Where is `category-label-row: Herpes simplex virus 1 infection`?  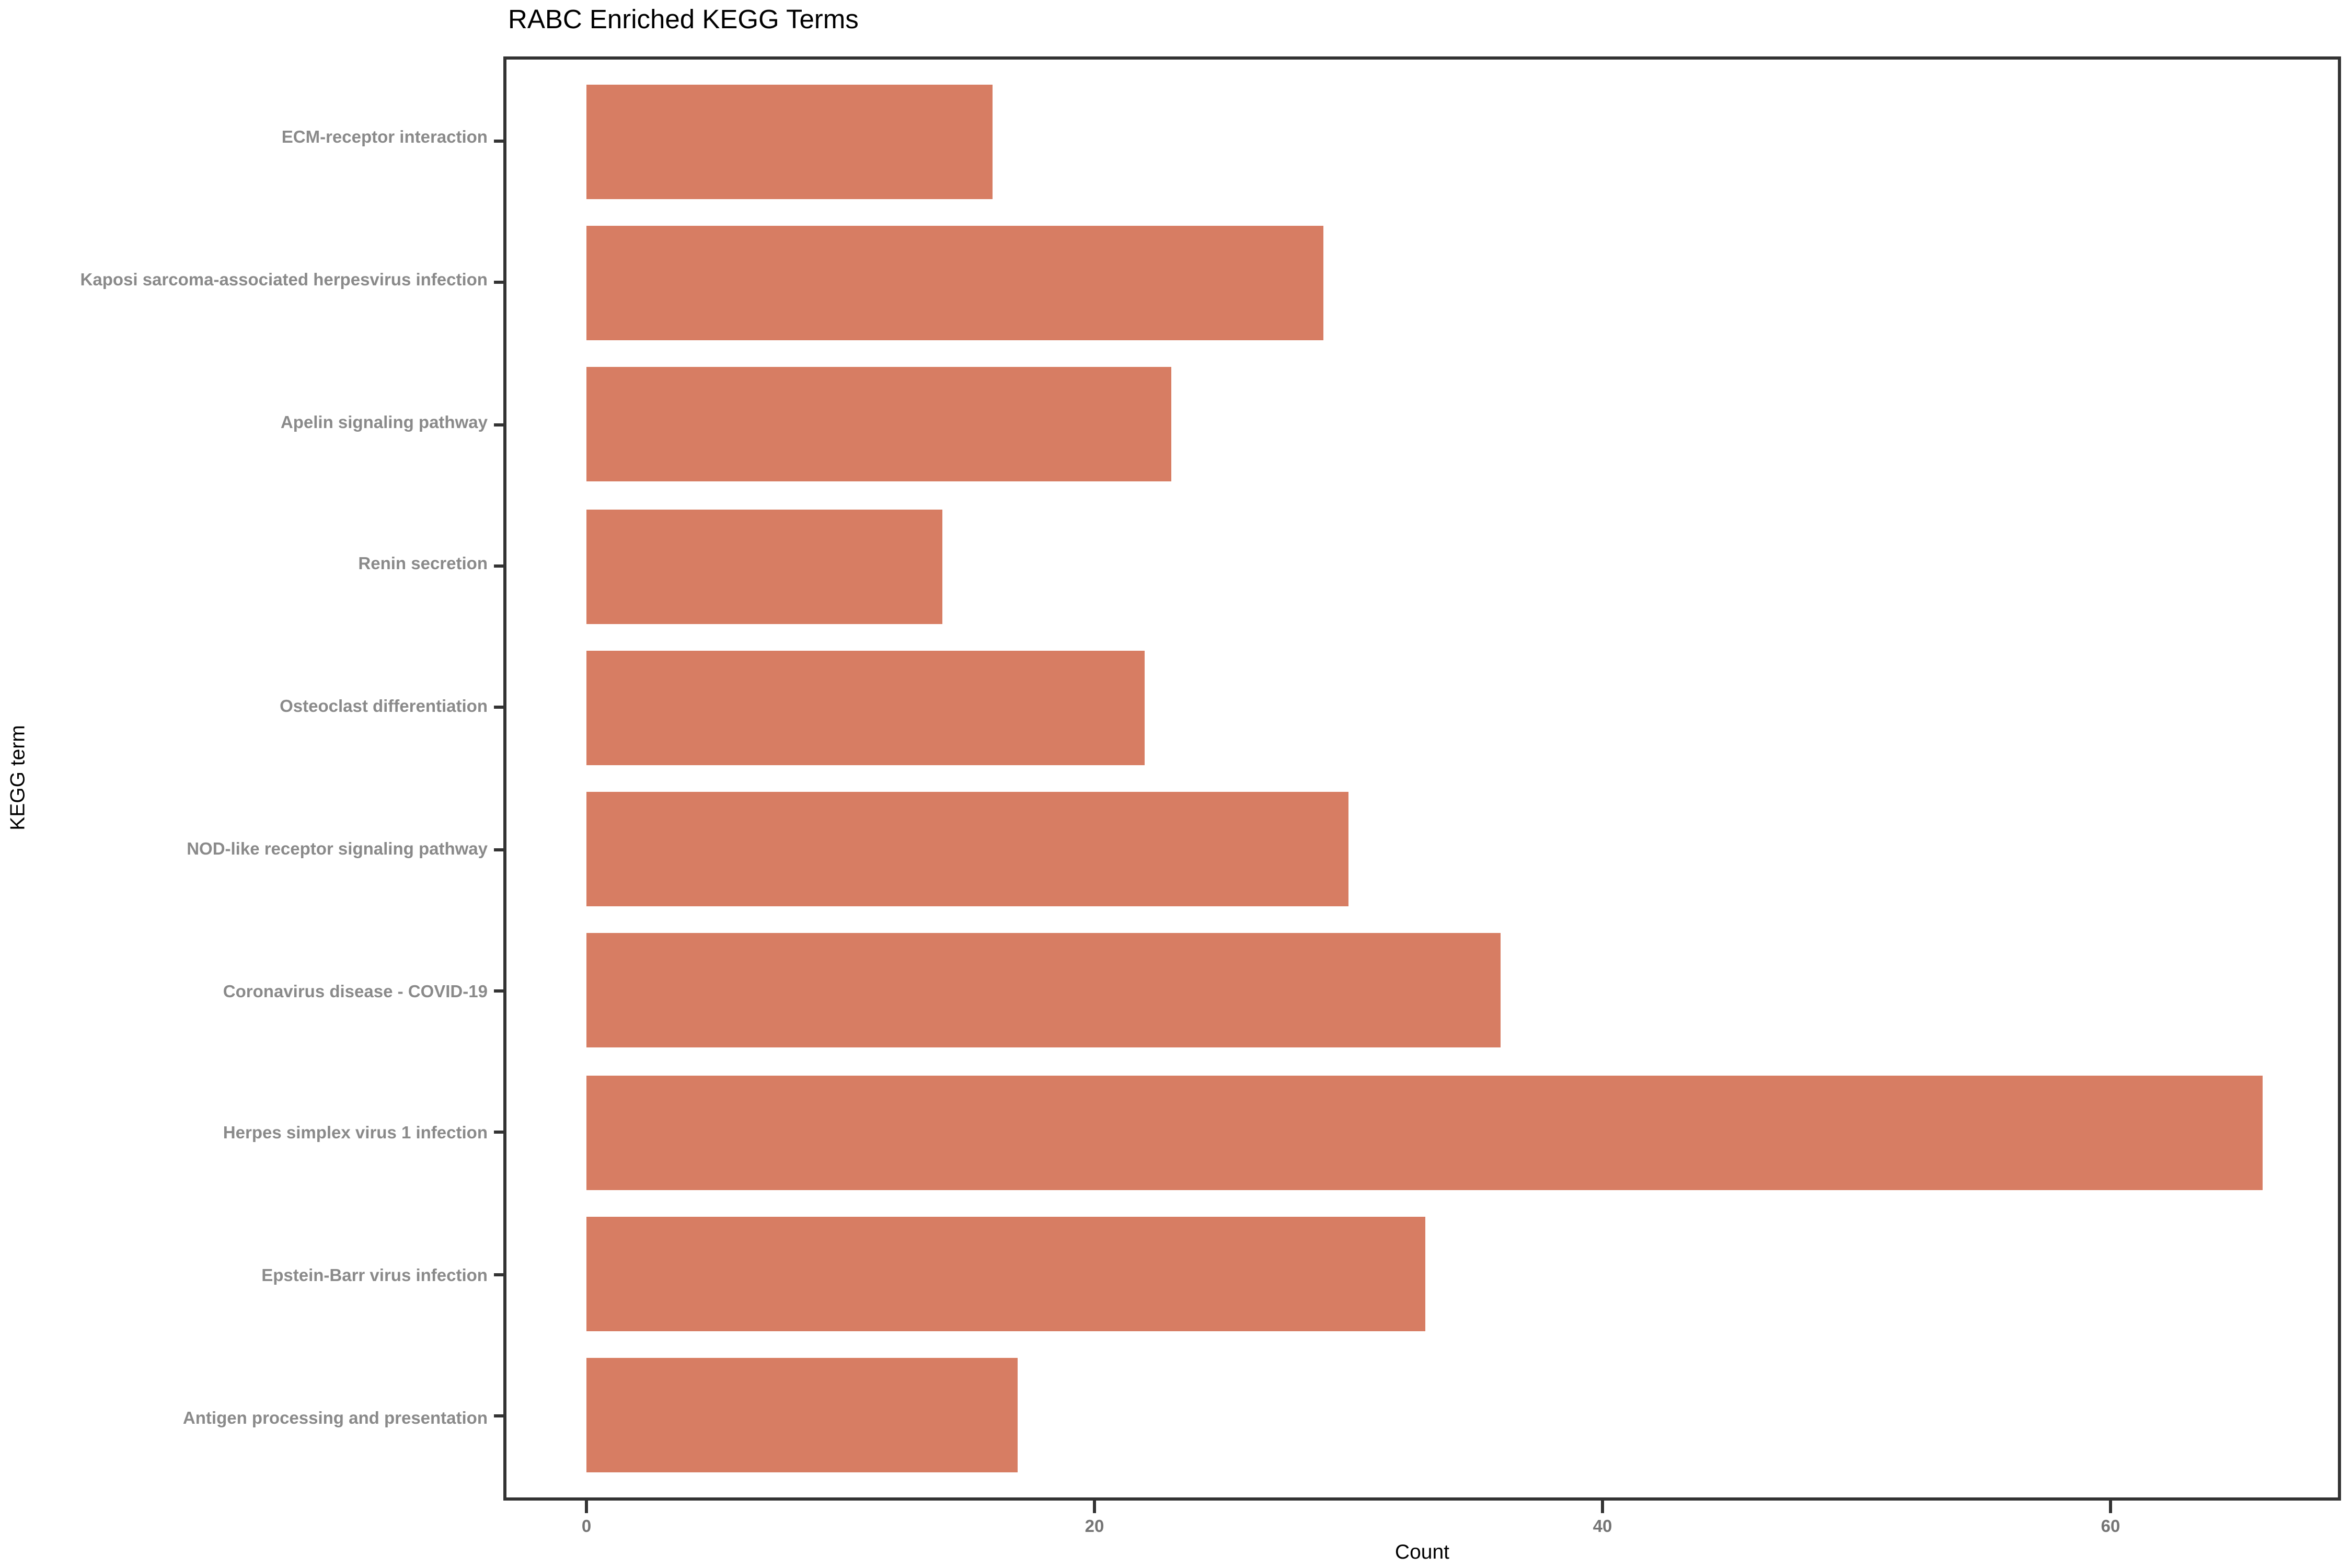
category-label-row: Herpes simplex virus 1 infection is located at coordinates (244, 1134).